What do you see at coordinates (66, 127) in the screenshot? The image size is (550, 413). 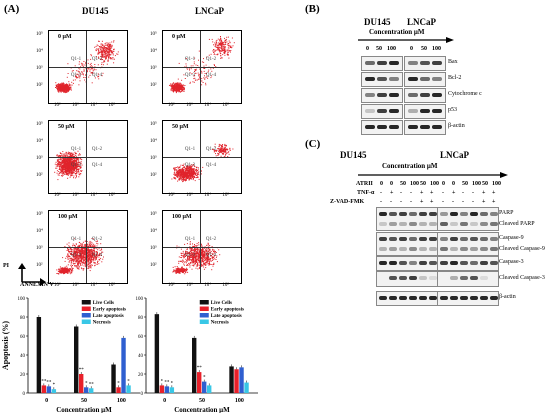 I see `dose-label: 50 μM` at bounding box center [66, 127].